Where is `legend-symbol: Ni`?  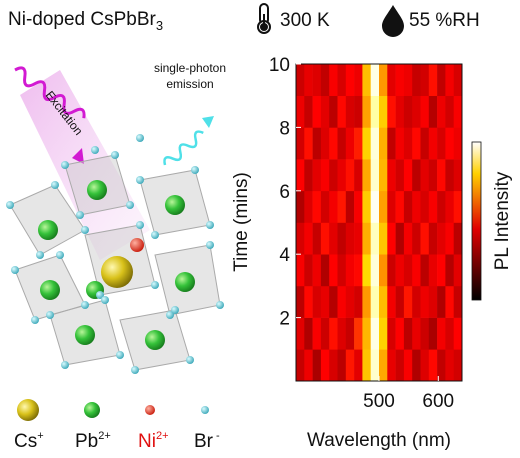 legend-symbol: Ni is located at coordinates (147, 441).